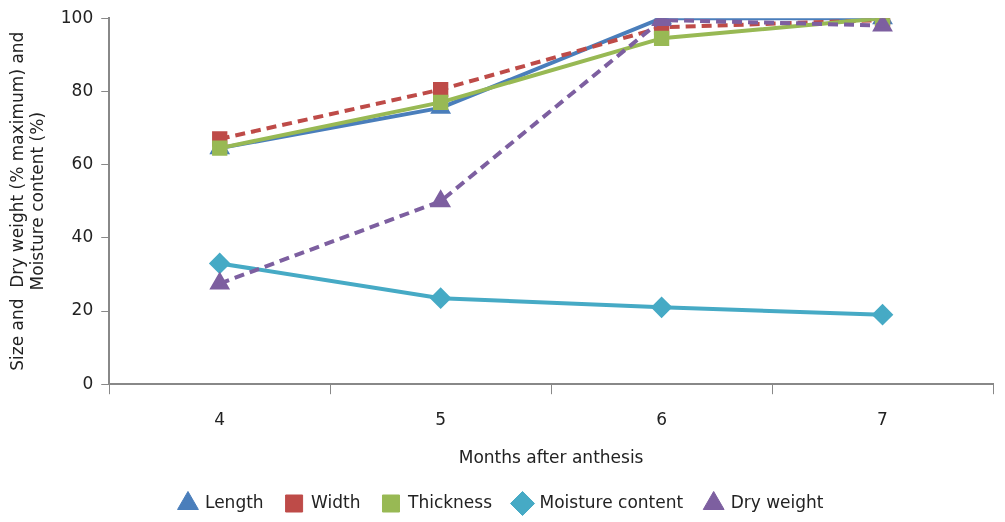 Image resolution: width=1005 pixels, height=522 pixels. What do you see at coordinates (82, 89) in the screenshot?
I see `y-tick-label: 80` at bounding box center [82, 89].